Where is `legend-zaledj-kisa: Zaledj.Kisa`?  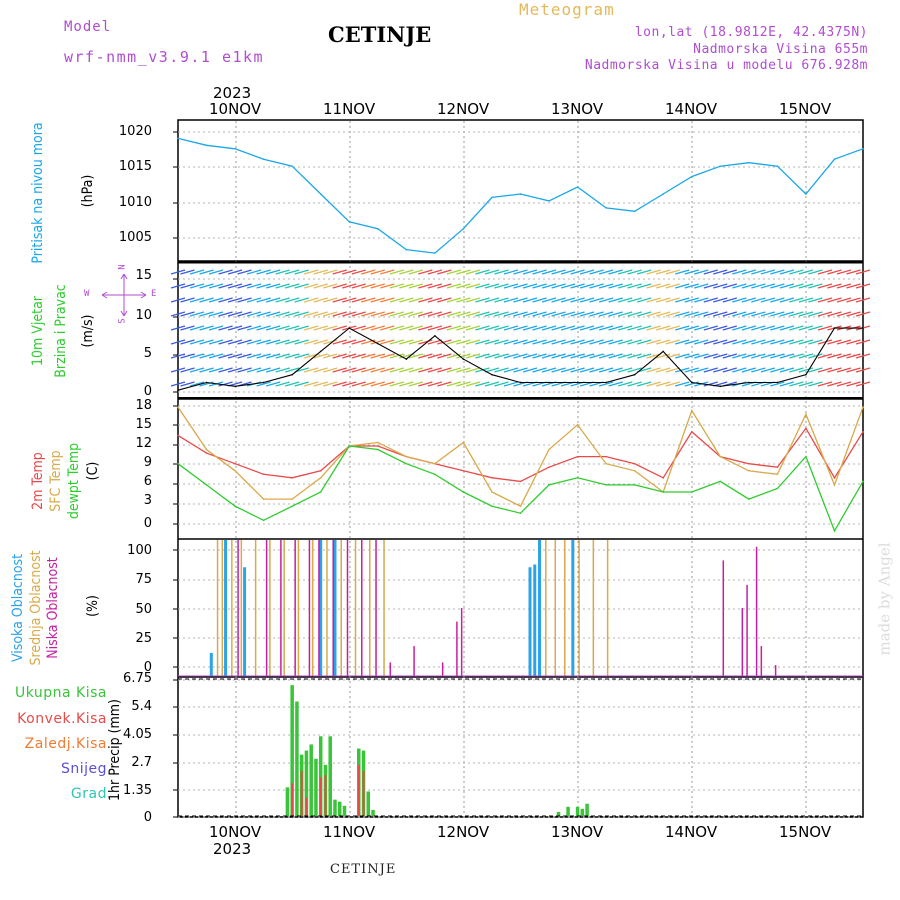 legend-zaledj-kisa: Zaledj.Kisa is located at coordinates (65, 744).